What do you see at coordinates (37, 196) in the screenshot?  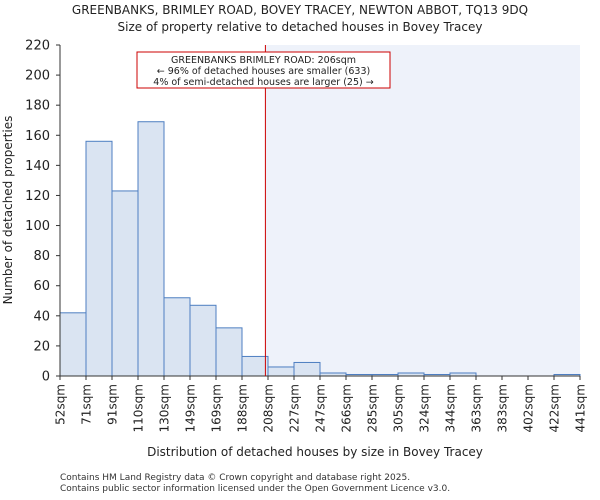 I see `y-tick-label: 120` at bounding box center [37, 196].